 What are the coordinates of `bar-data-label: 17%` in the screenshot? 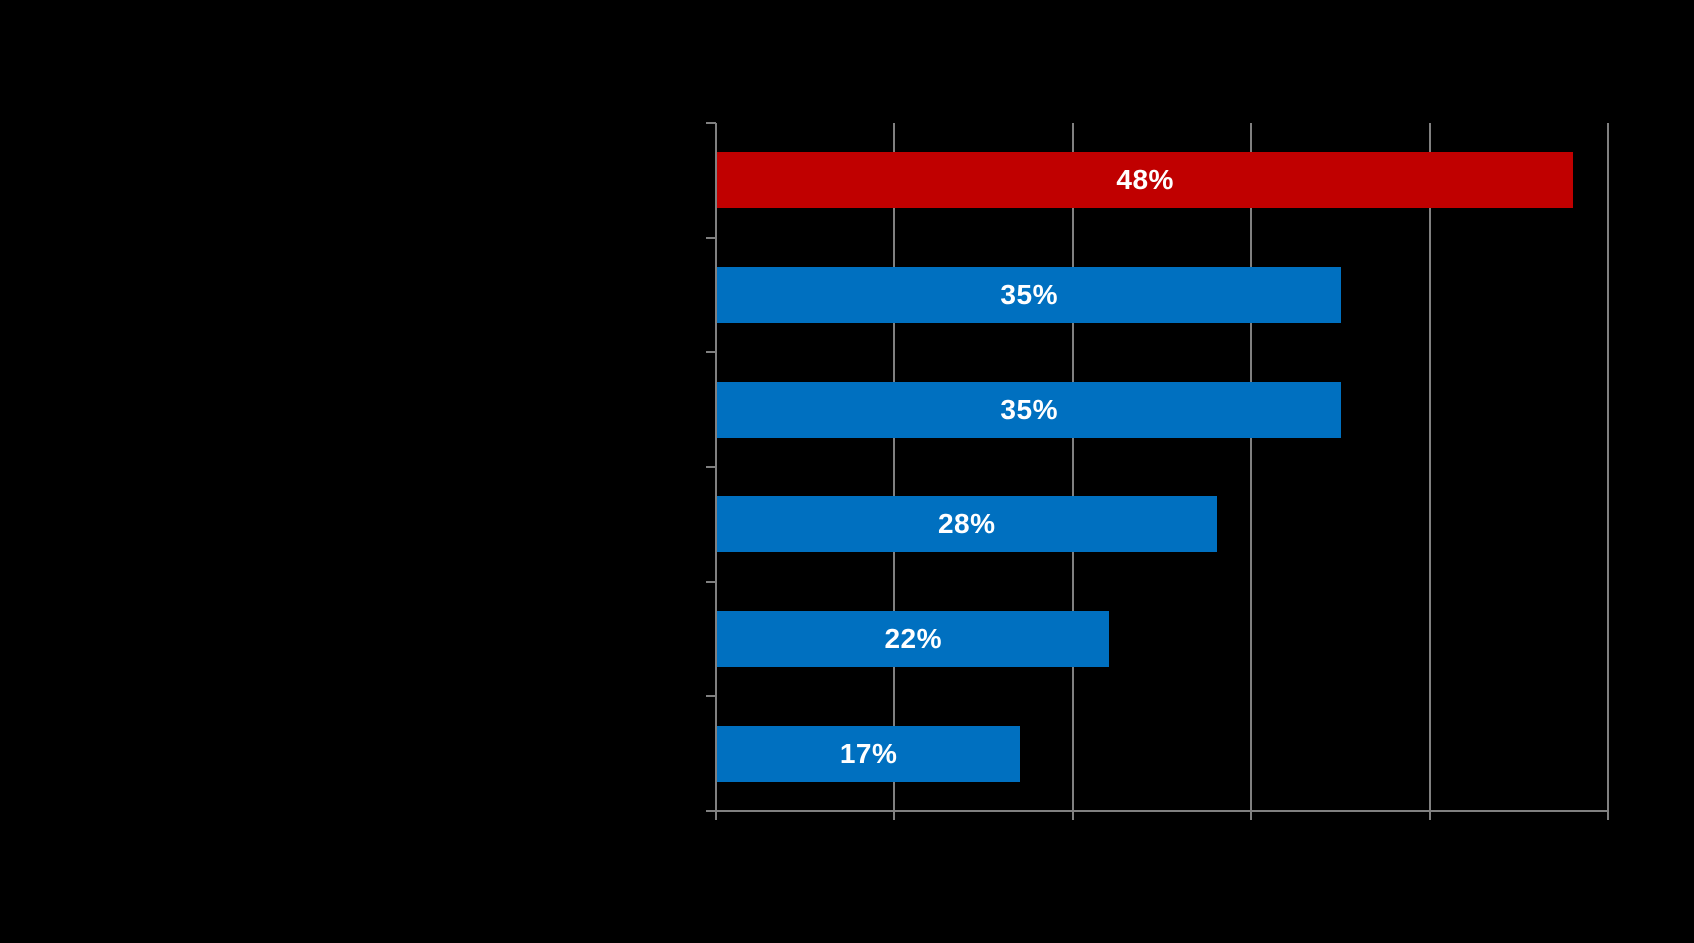 It's located at (868, 753).